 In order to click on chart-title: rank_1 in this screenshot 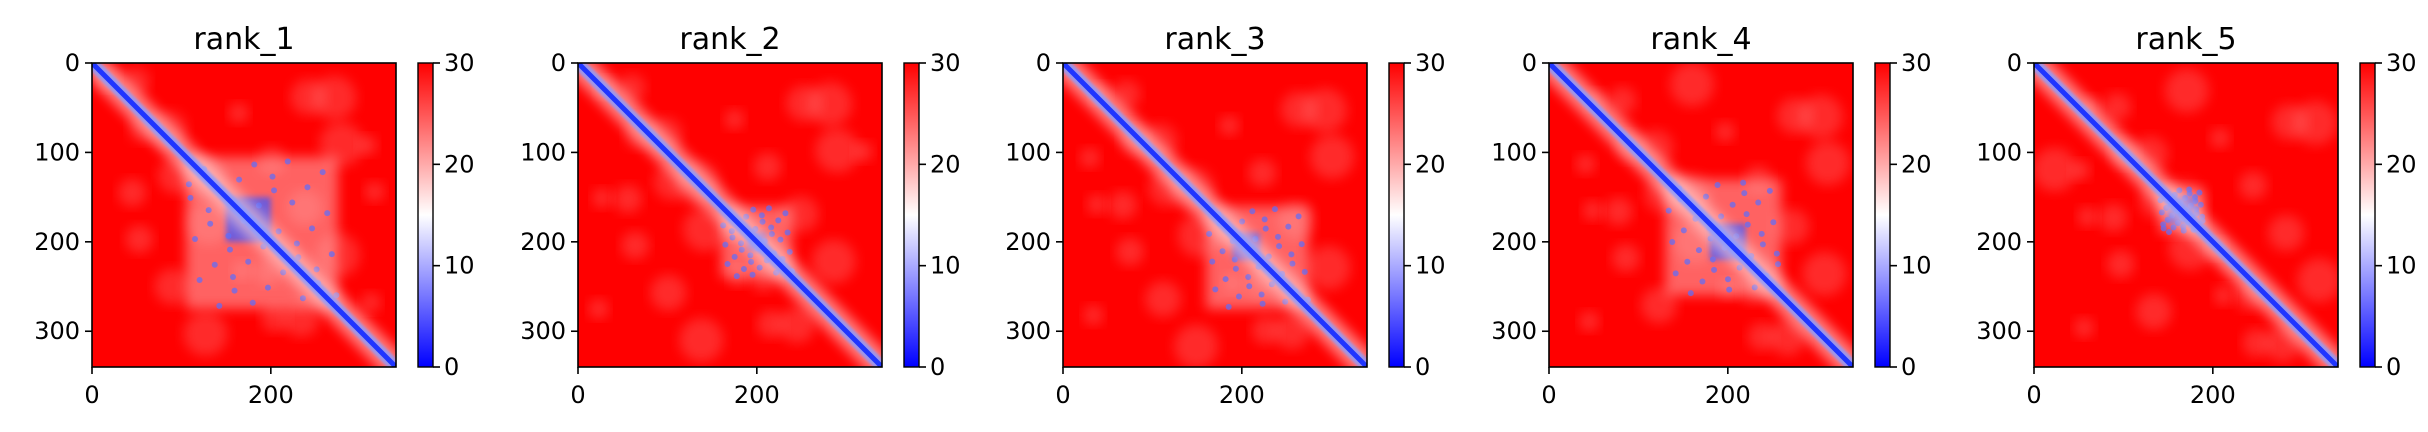, I will do `click(243, 39)`.